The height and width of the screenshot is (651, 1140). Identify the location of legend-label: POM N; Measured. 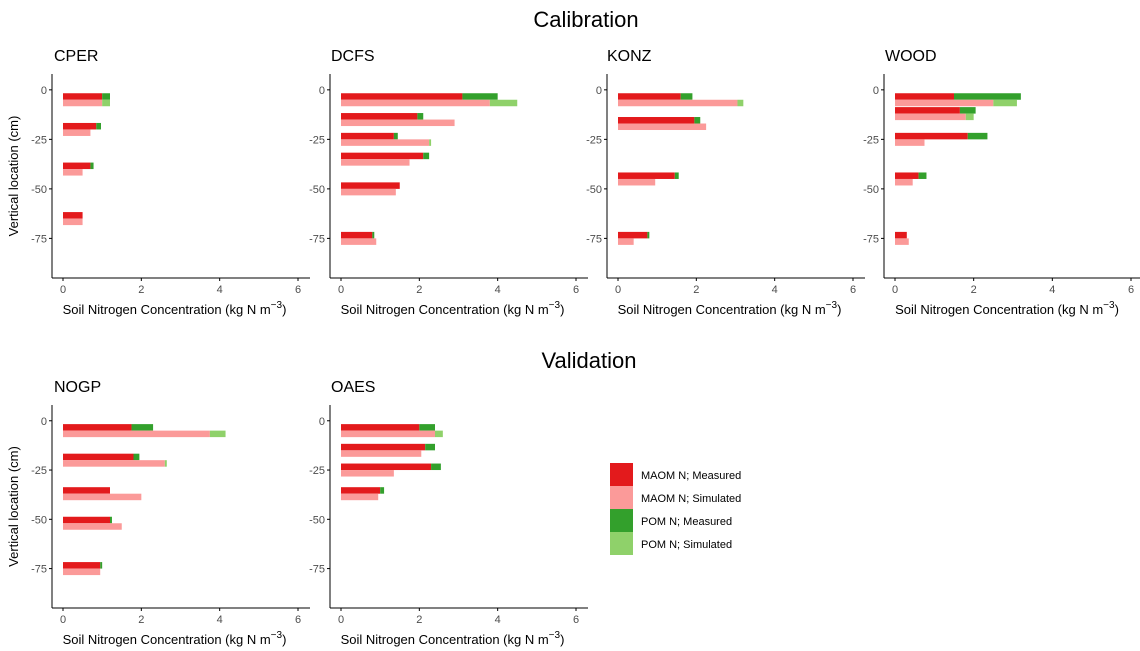
(686, 522).